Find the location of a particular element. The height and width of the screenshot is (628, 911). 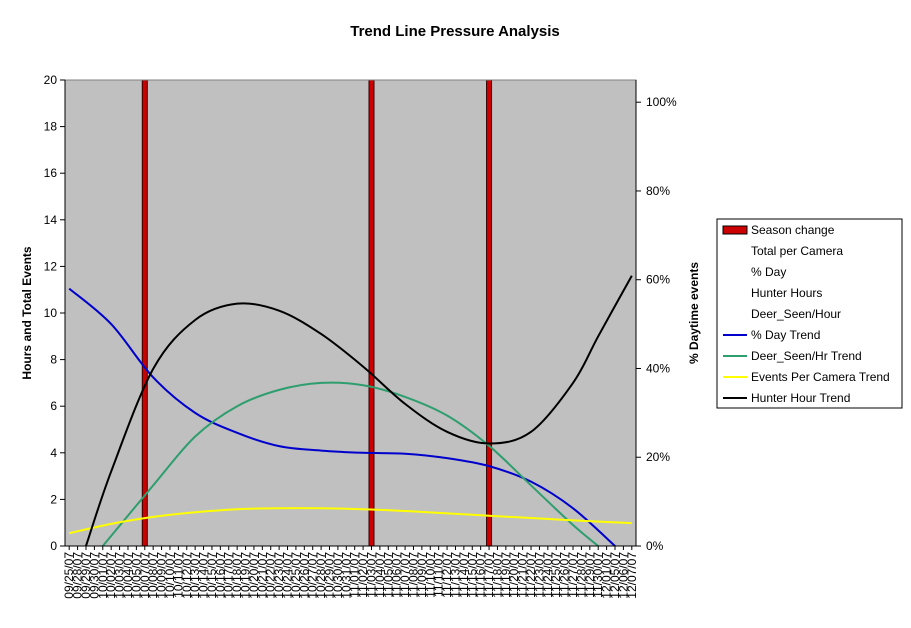

x-tick-label: 10/29/07 is located at coordinates (330, 575).